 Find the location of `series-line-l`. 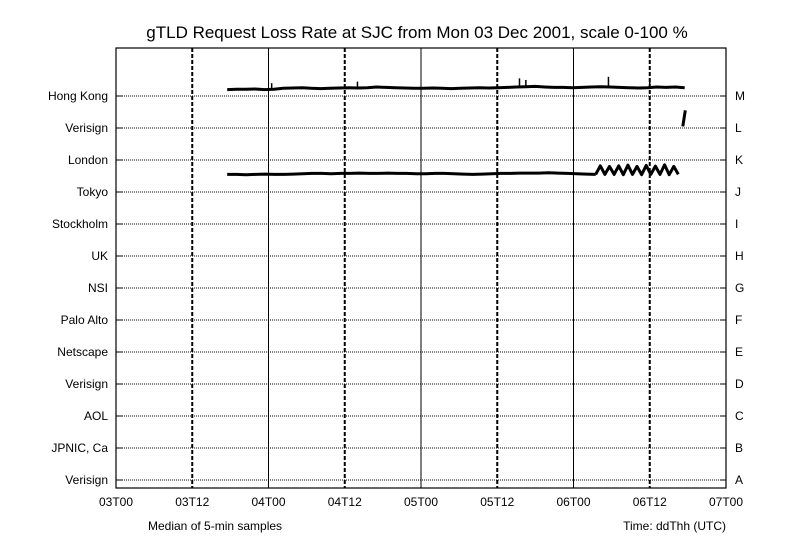

series-line-l is located at coordinates (684, 118).